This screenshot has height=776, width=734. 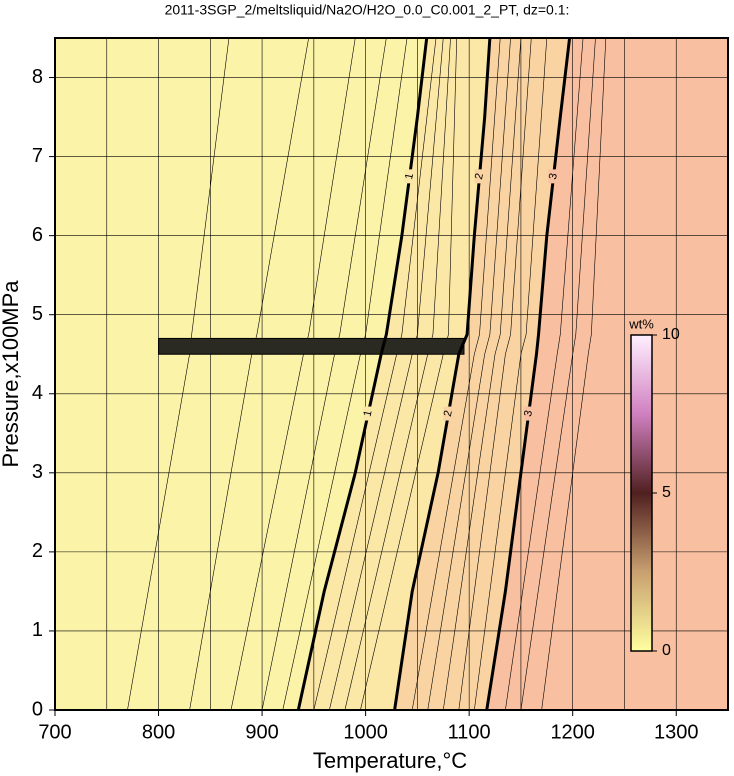 I want to click on horizontal-band, so click(x=311, y=346).